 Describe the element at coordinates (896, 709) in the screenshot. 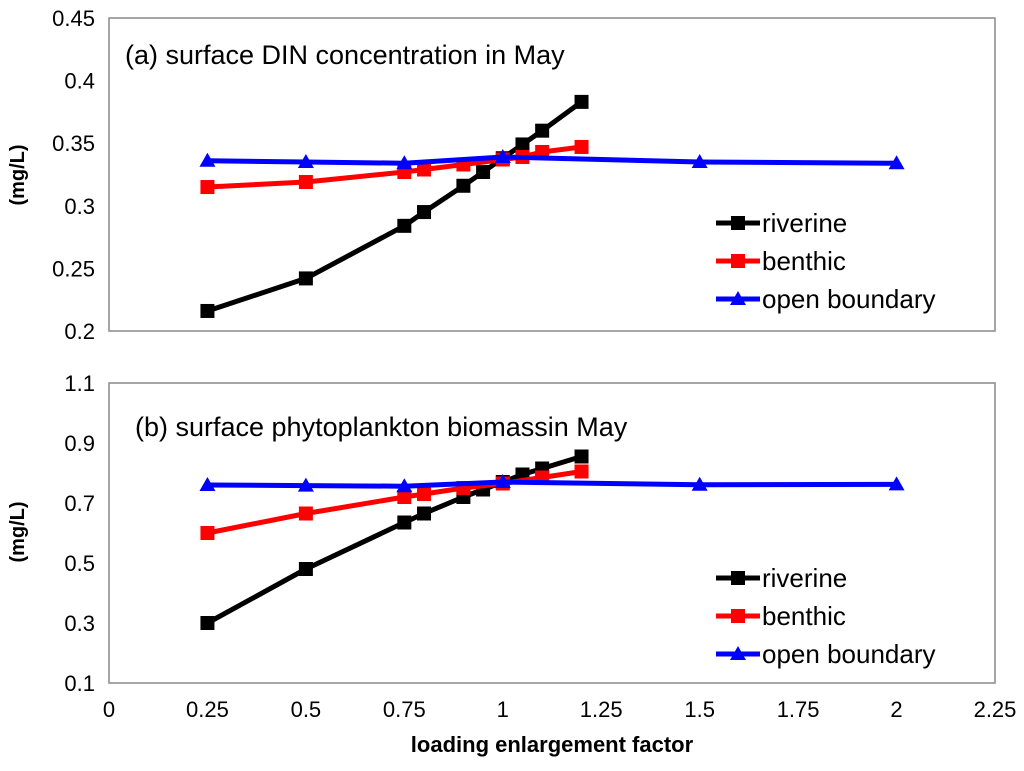

I see `x-tick-2: 2` at that location.